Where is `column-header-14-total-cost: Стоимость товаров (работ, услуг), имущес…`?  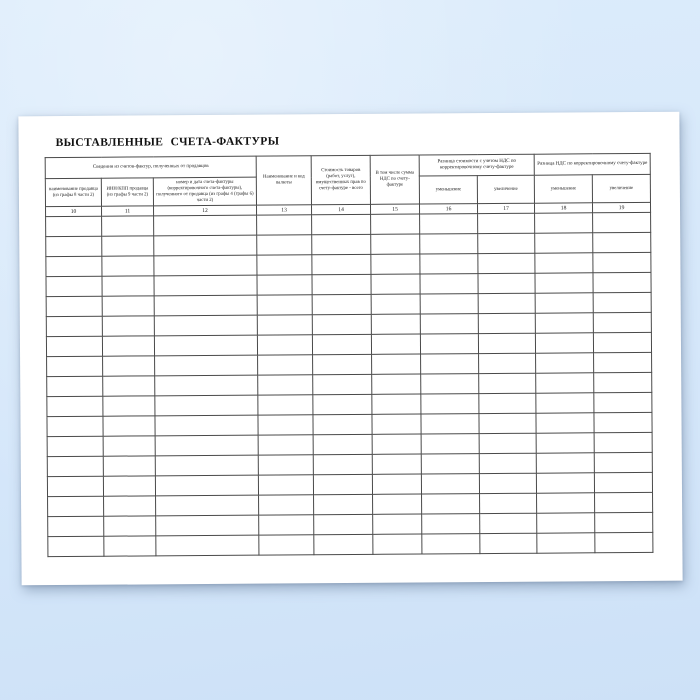
column-header-14-total-cost: Стоимость товаров (работ, услуг), имущес… is located at coordinates (341, 180).